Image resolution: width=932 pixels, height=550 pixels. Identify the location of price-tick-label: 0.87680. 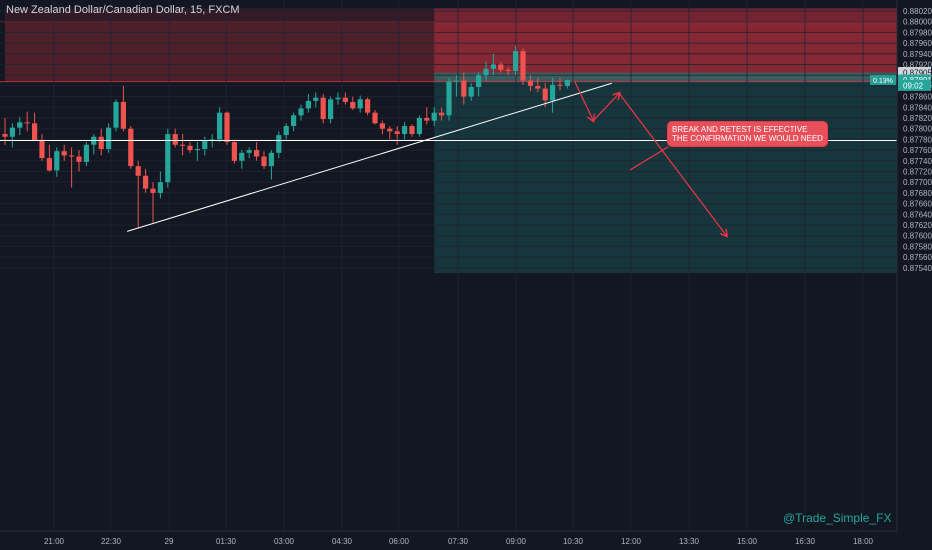
(917, 193).